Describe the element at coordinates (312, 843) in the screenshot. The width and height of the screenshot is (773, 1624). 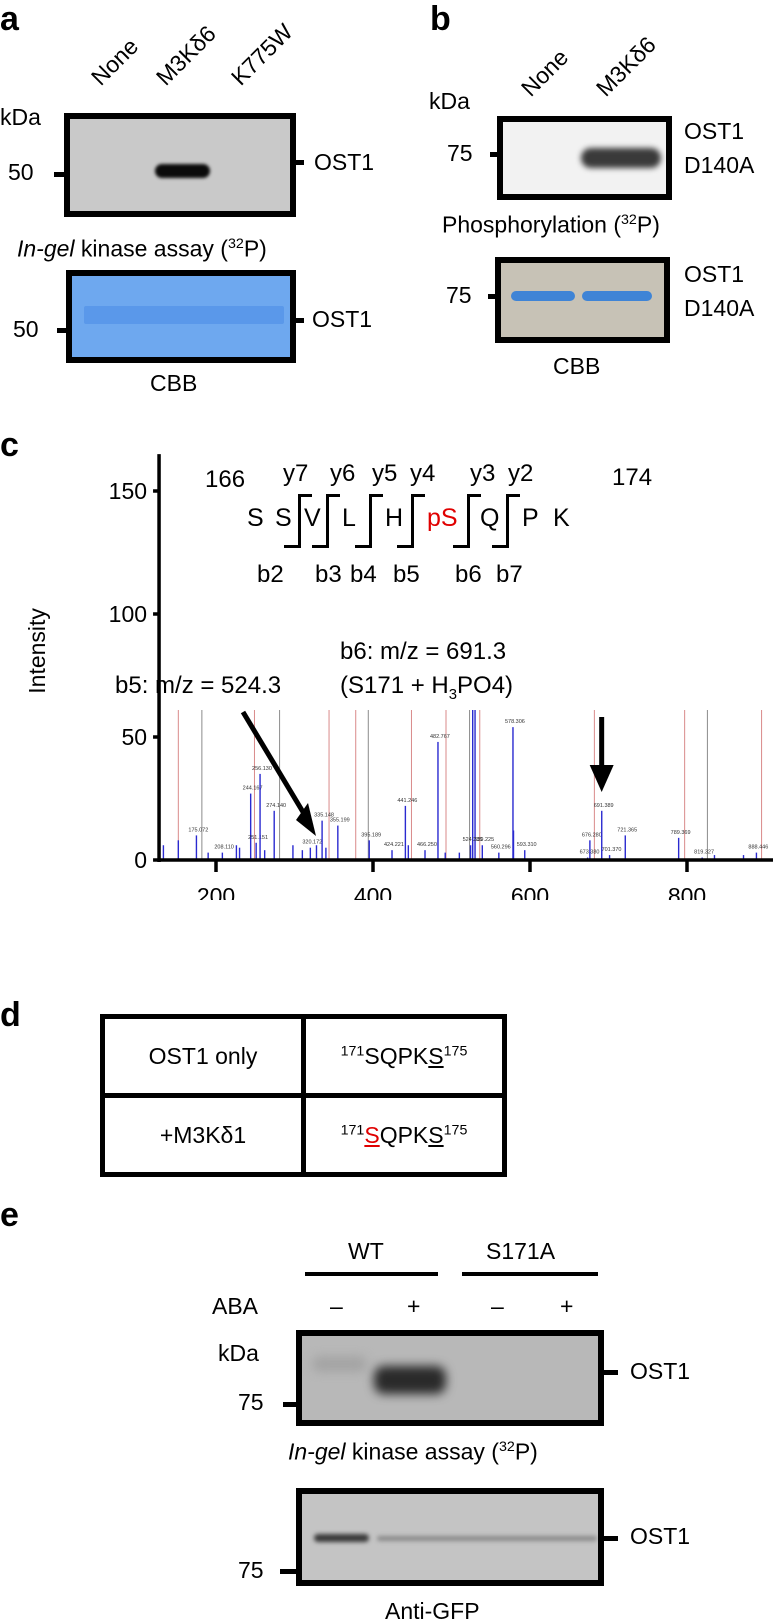
I see `peak-label: 320.172` at that location.